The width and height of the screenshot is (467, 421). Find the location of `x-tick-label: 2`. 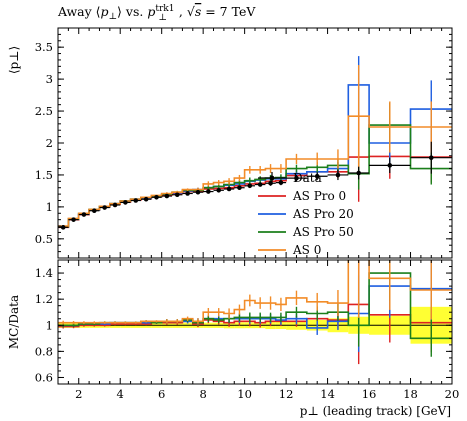

x-tick-label: 2 is located at coordinates (78, 394).